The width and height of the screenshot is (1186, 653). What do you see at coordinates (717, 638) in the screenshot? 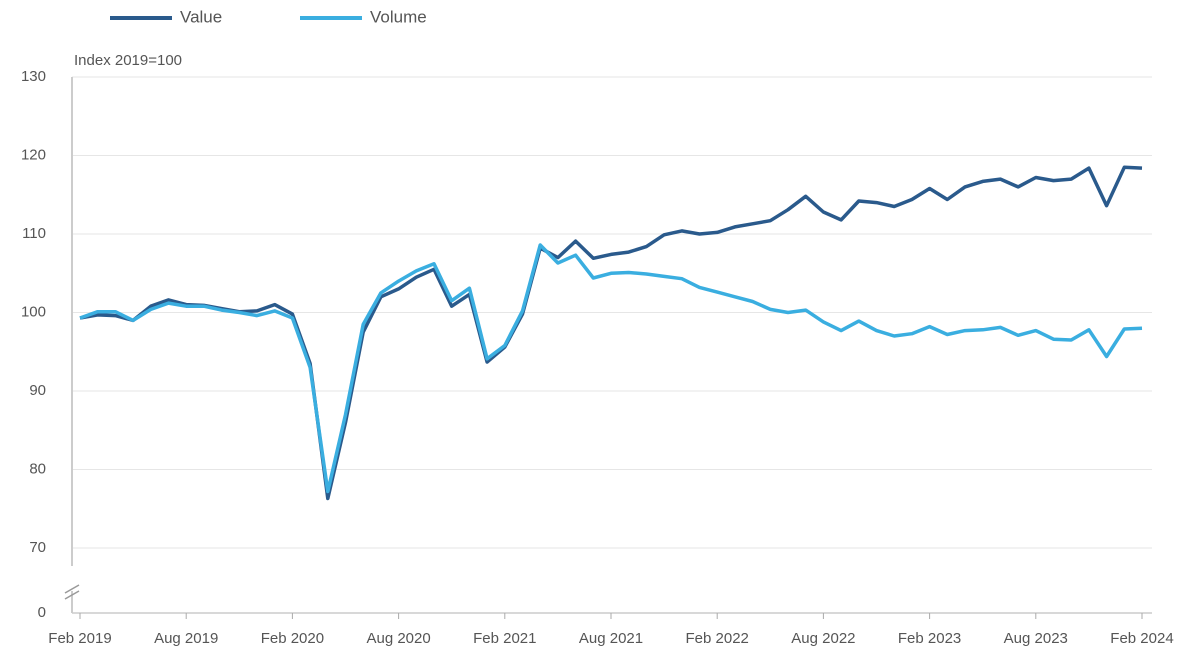
I see `x-tick-label: Feb 2022` at bounding box center [717, 638].